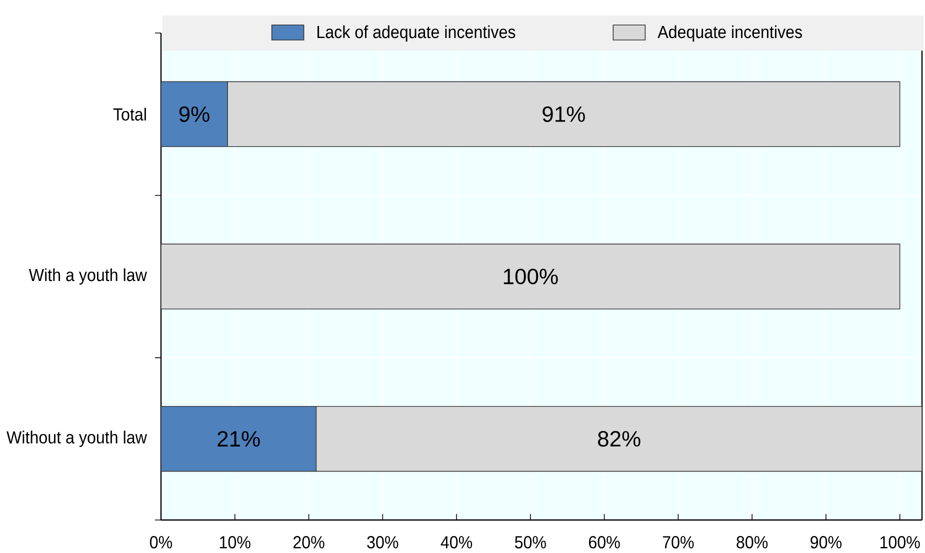 The image size is (925, 553). What do you see at coordinates (619, 439) in the screenshot?
I see `data-label: 82%` at bounding box center [619, 439].